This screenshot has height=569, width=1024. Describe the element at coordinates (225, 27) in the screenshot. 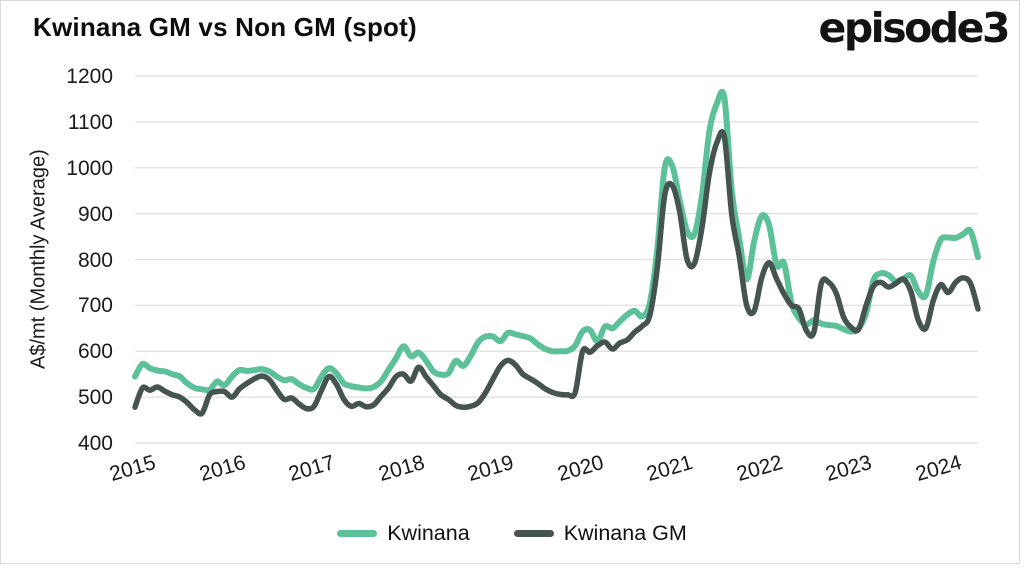

I see `chart-title: Kwinana GM vs Non GM (spot)` at that location.